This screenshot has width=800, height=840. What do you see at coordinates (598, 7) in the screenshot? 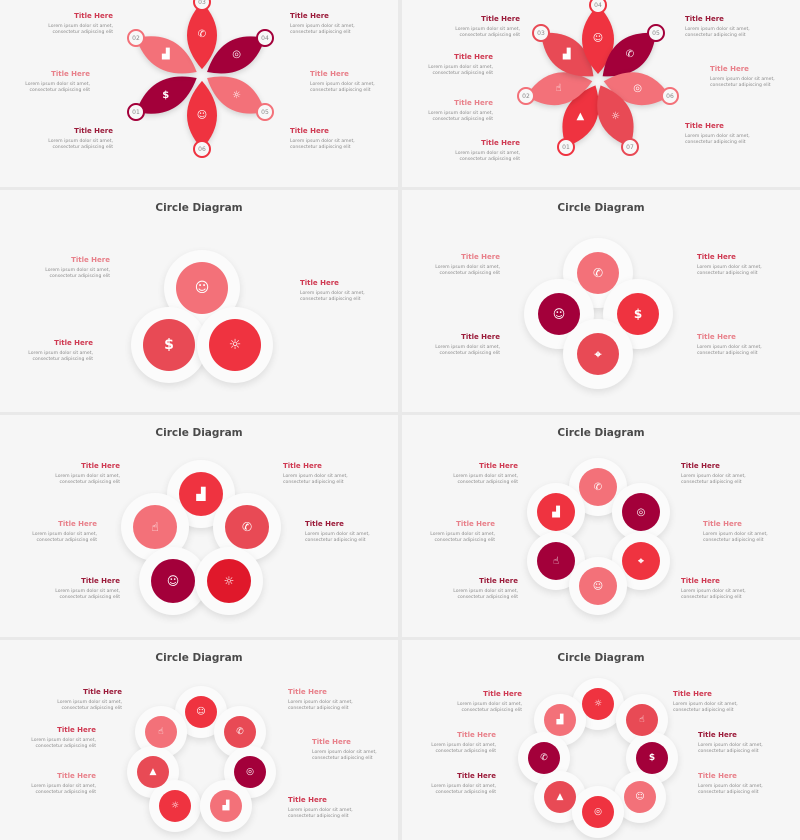
I see `number-badge: 04` at bounding box center [598, 7].